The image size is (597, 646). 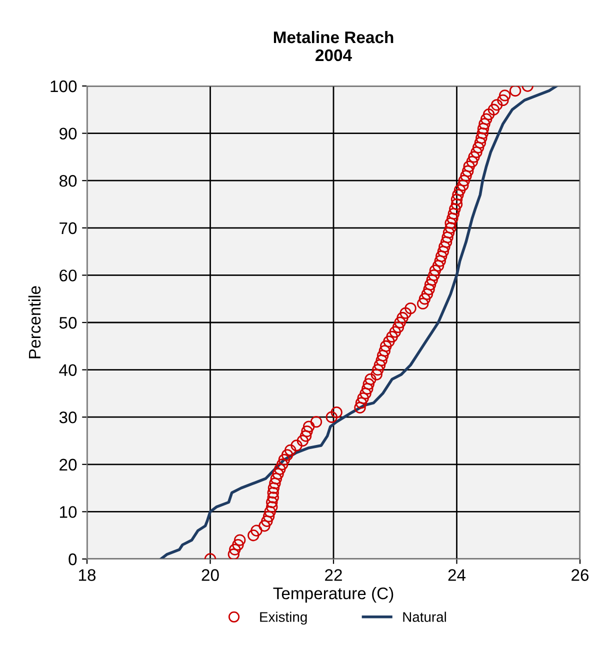 What do you see at coordinates (34, 322) in the screenshot?
I see `y-axis-title: Percentile` at bounding box center [34, 322].